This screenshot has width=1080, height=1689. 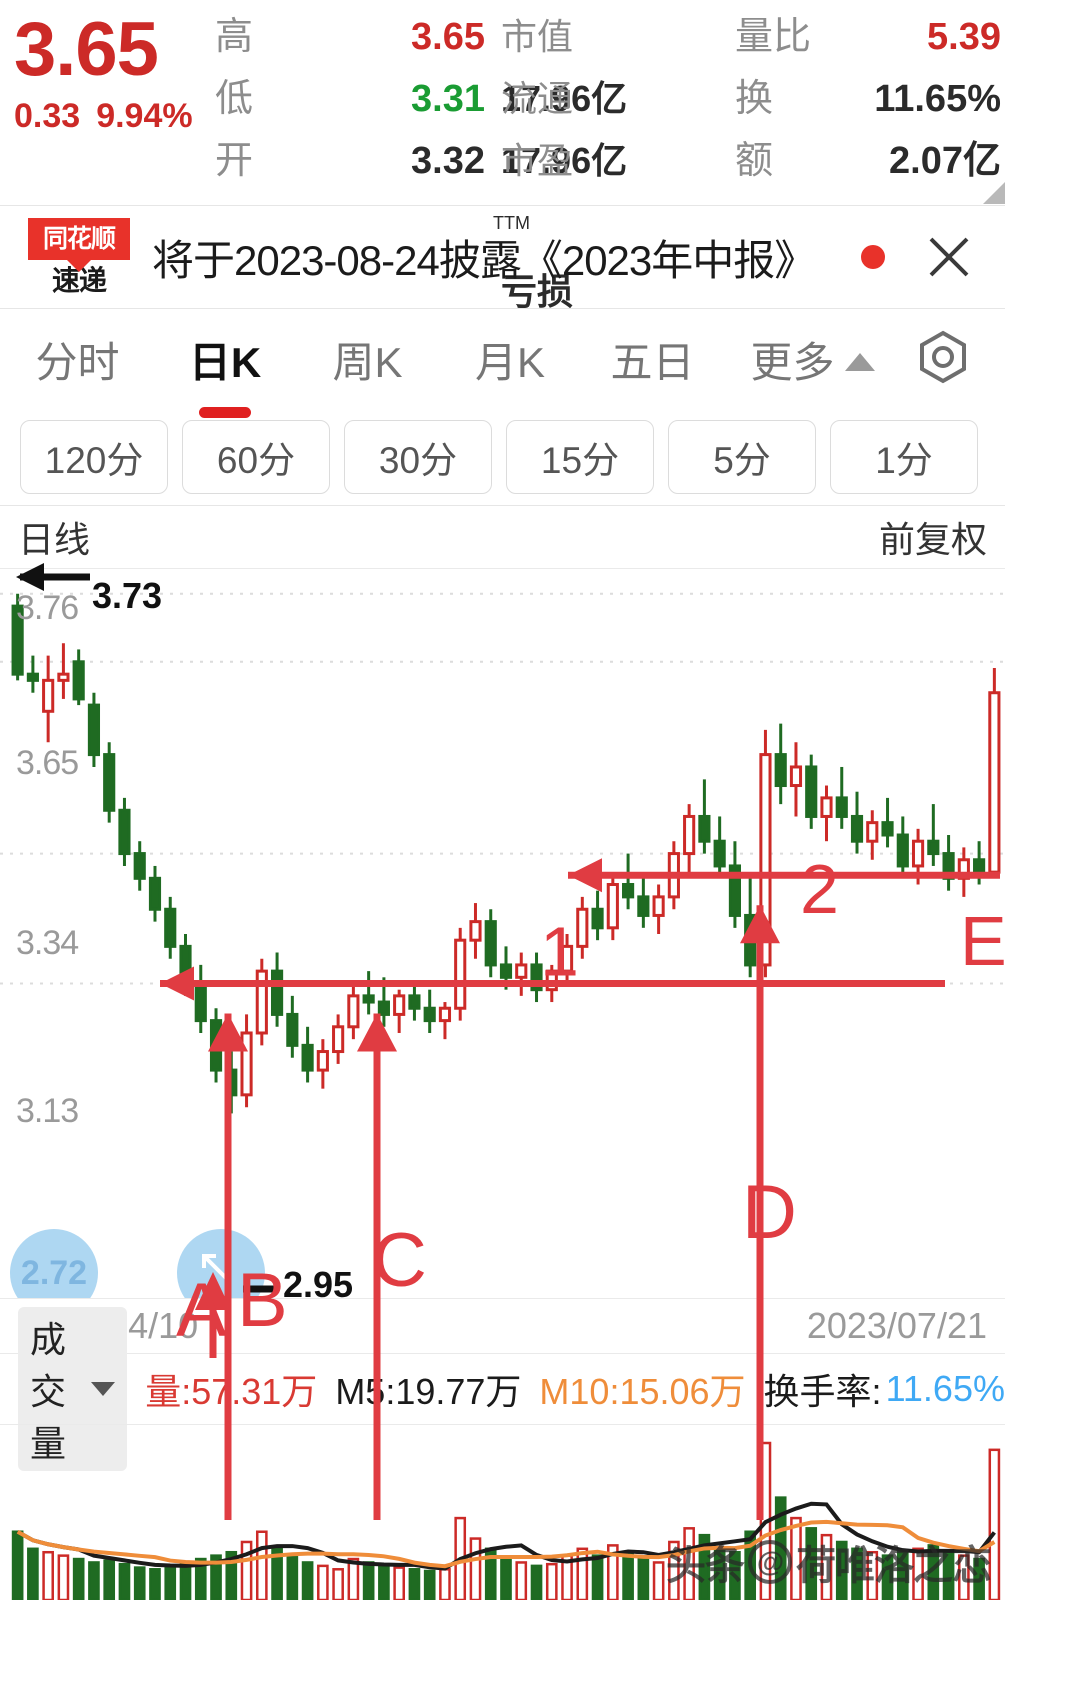 I want to click on watermark-prefix: 头条, so click(x=705, y=1566).